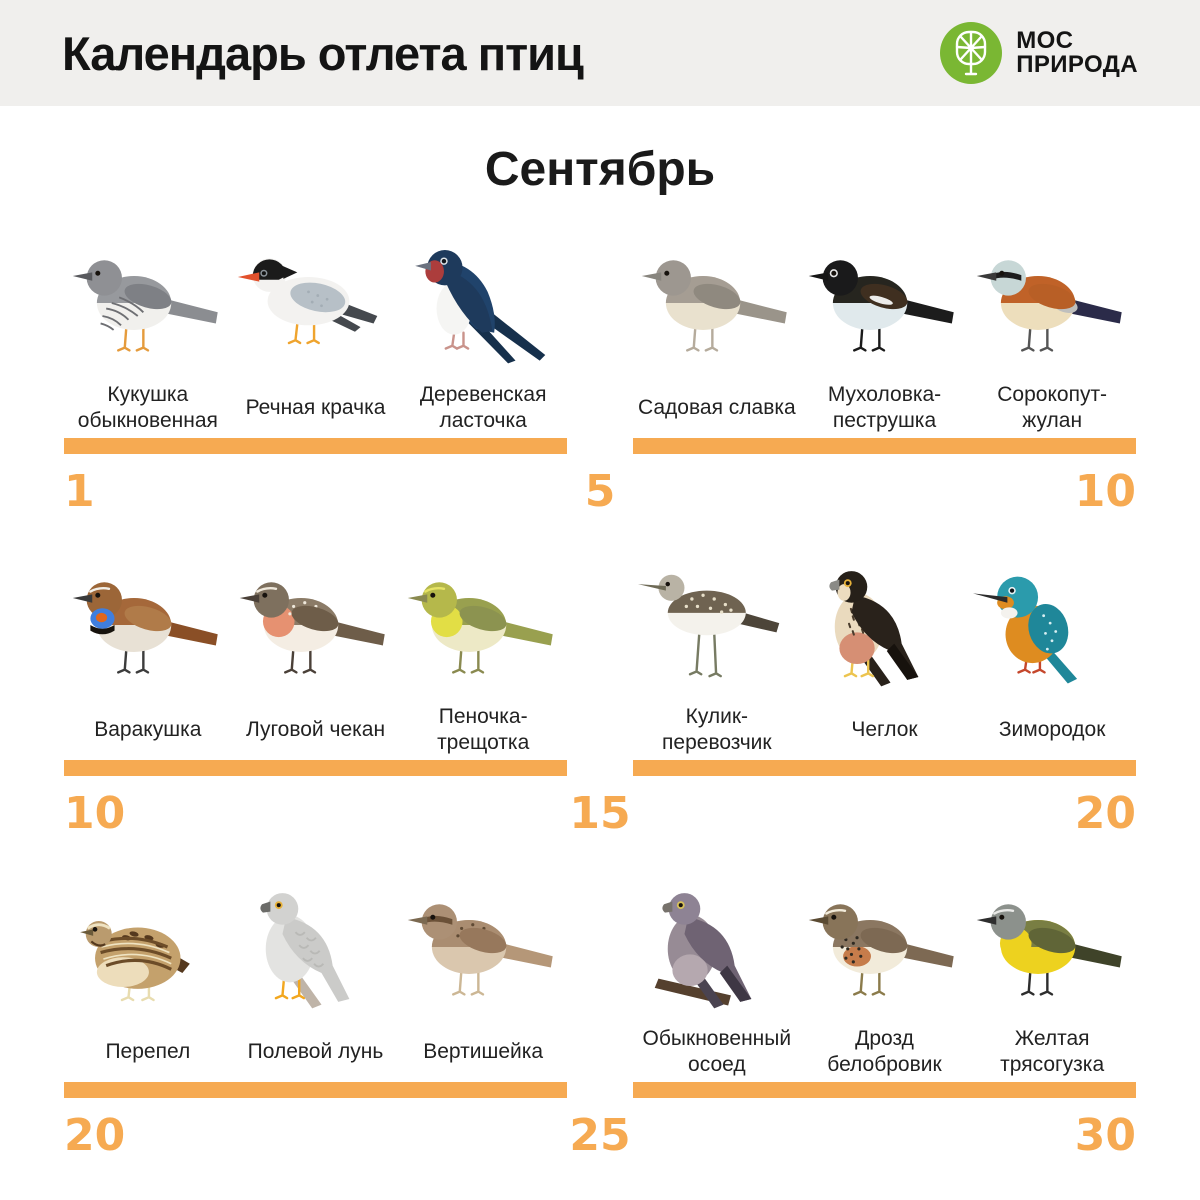 The width and height of the screenshot is (1200, 1200). I want to click on logo-line-2: ПРИРОДА, so click(1077, 64).